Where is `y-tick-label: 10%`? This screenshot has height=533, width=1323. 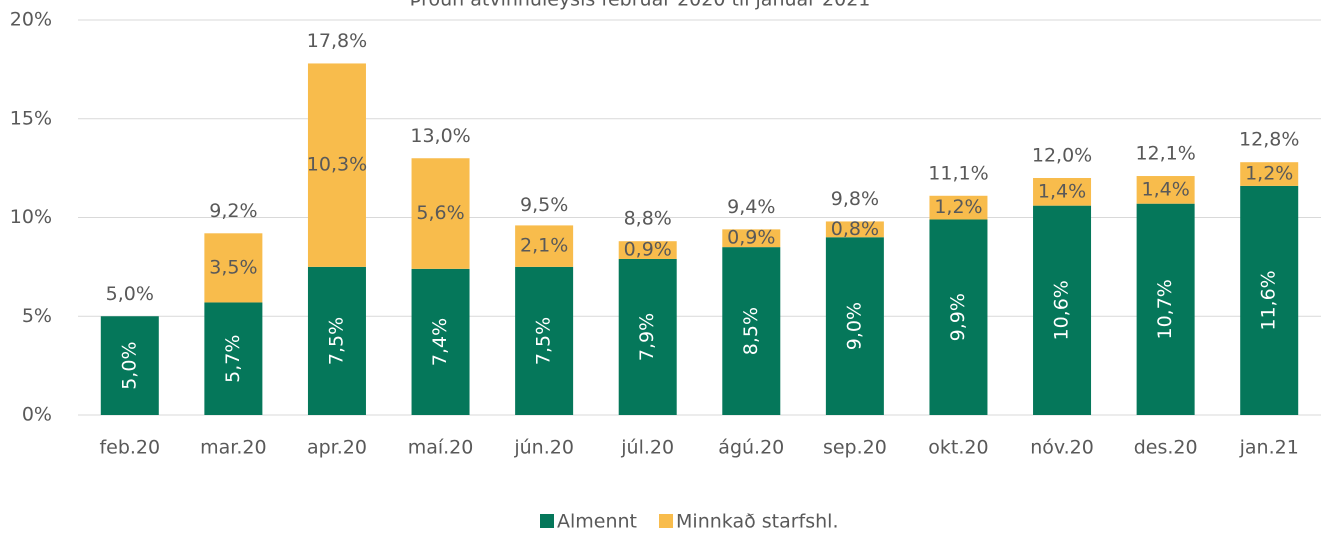
y-tick-label: 10% is located at coordinates (31, 217).